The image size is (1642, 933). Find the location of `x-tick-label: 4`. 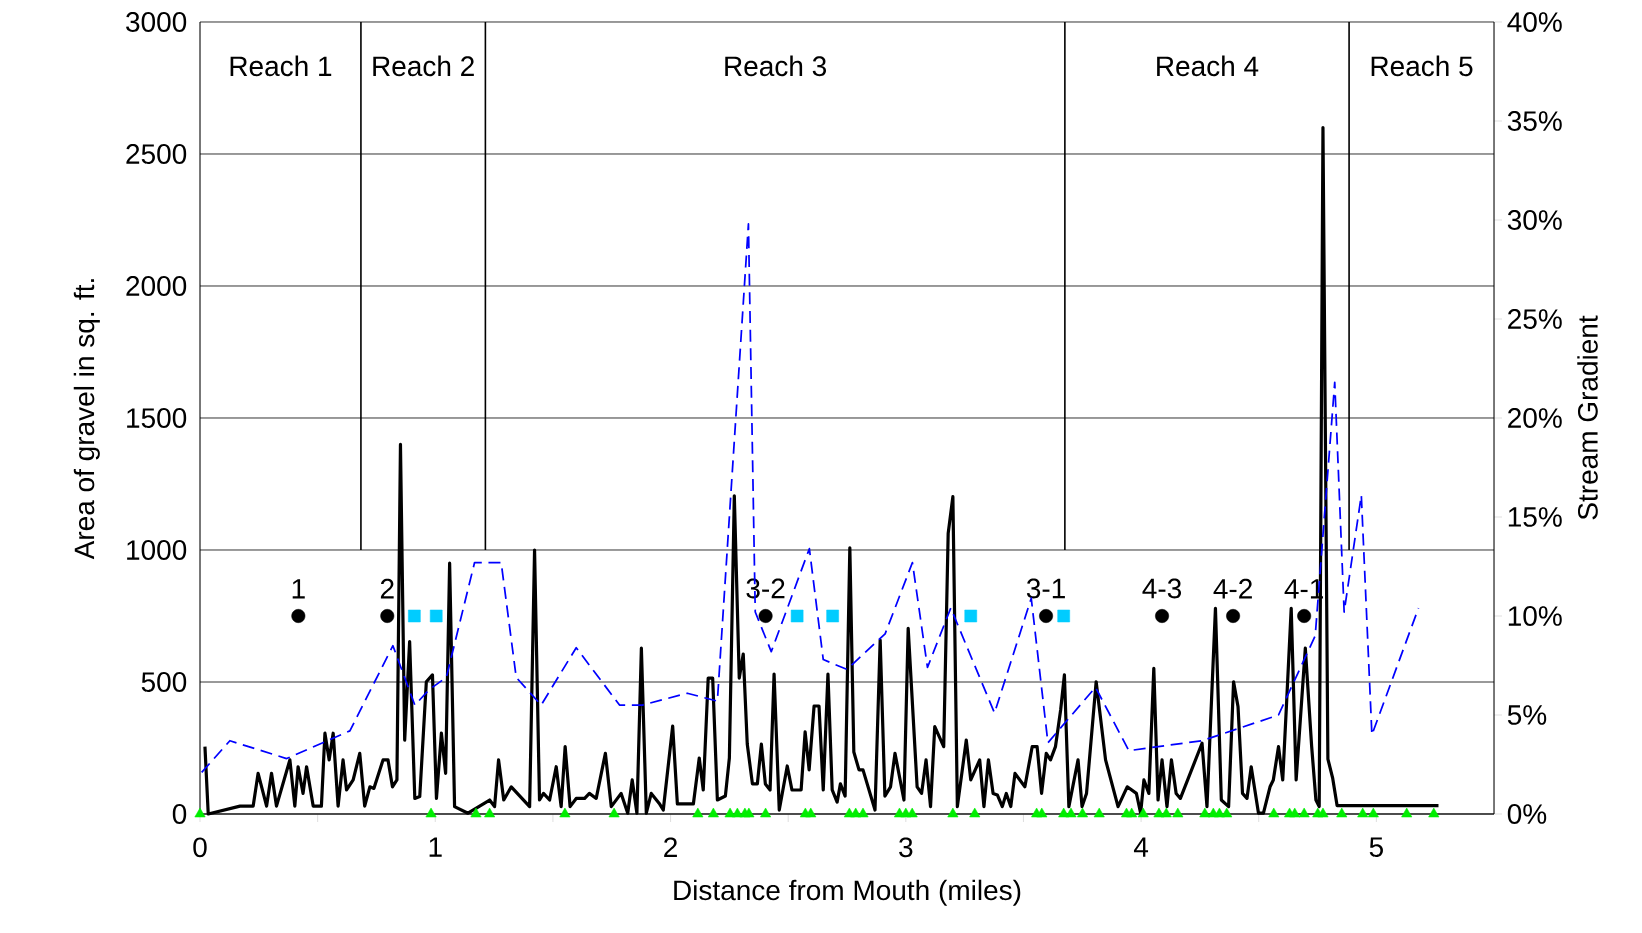

x-tick-label: 4 is located at coordinates (1141, 847).